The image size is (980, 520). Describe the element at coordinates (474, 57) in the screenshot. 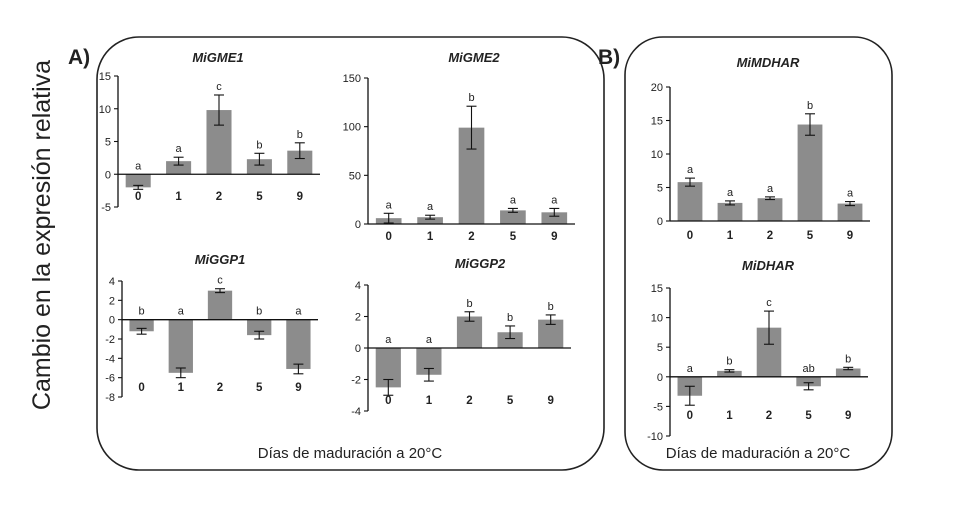

I see `chart-title: MiGME2` at that location.